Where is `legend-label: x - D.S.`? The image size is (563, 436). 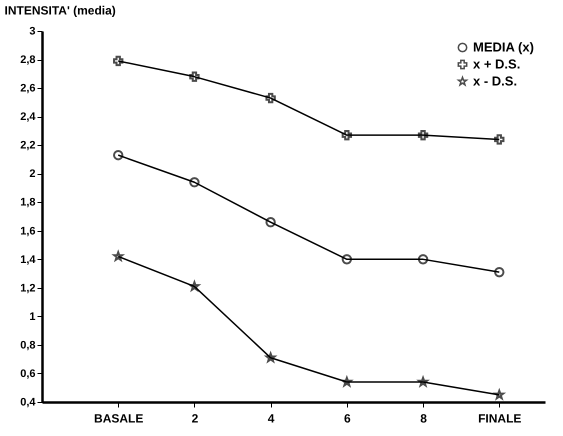
legend-label: x - D.S. is located at coordinates (495, 81).